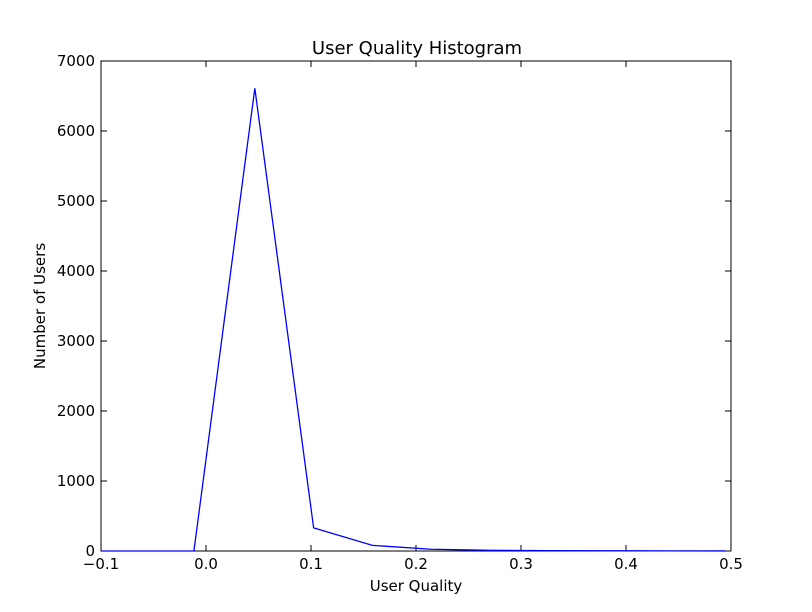  I want to click on y-tick-label: 5000, so click(76, 201).